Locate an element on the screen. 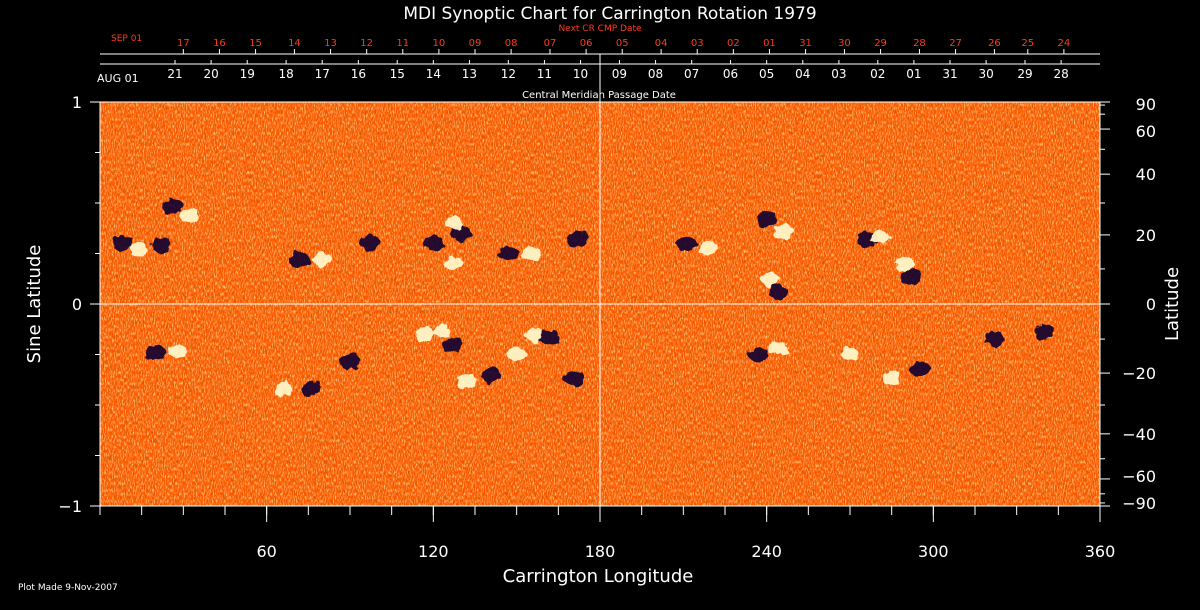 The image size is (1200, 610). y-axis-left-title: Sine Latitude is located at coordinates (34, 304).